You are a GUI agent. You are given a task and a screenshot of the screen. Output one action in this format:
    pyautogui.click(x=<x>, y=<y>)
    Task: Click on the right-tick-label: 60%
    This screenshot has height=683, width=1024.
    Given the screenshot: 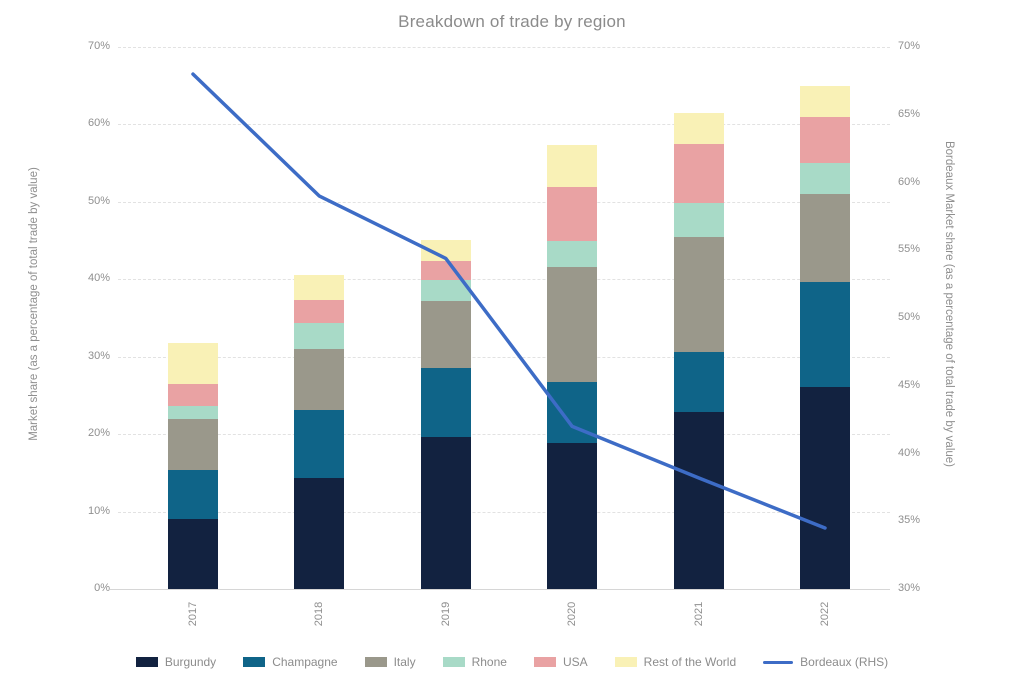 What is the action you would take?
    pyautogui.click(x=909, y=181)
    